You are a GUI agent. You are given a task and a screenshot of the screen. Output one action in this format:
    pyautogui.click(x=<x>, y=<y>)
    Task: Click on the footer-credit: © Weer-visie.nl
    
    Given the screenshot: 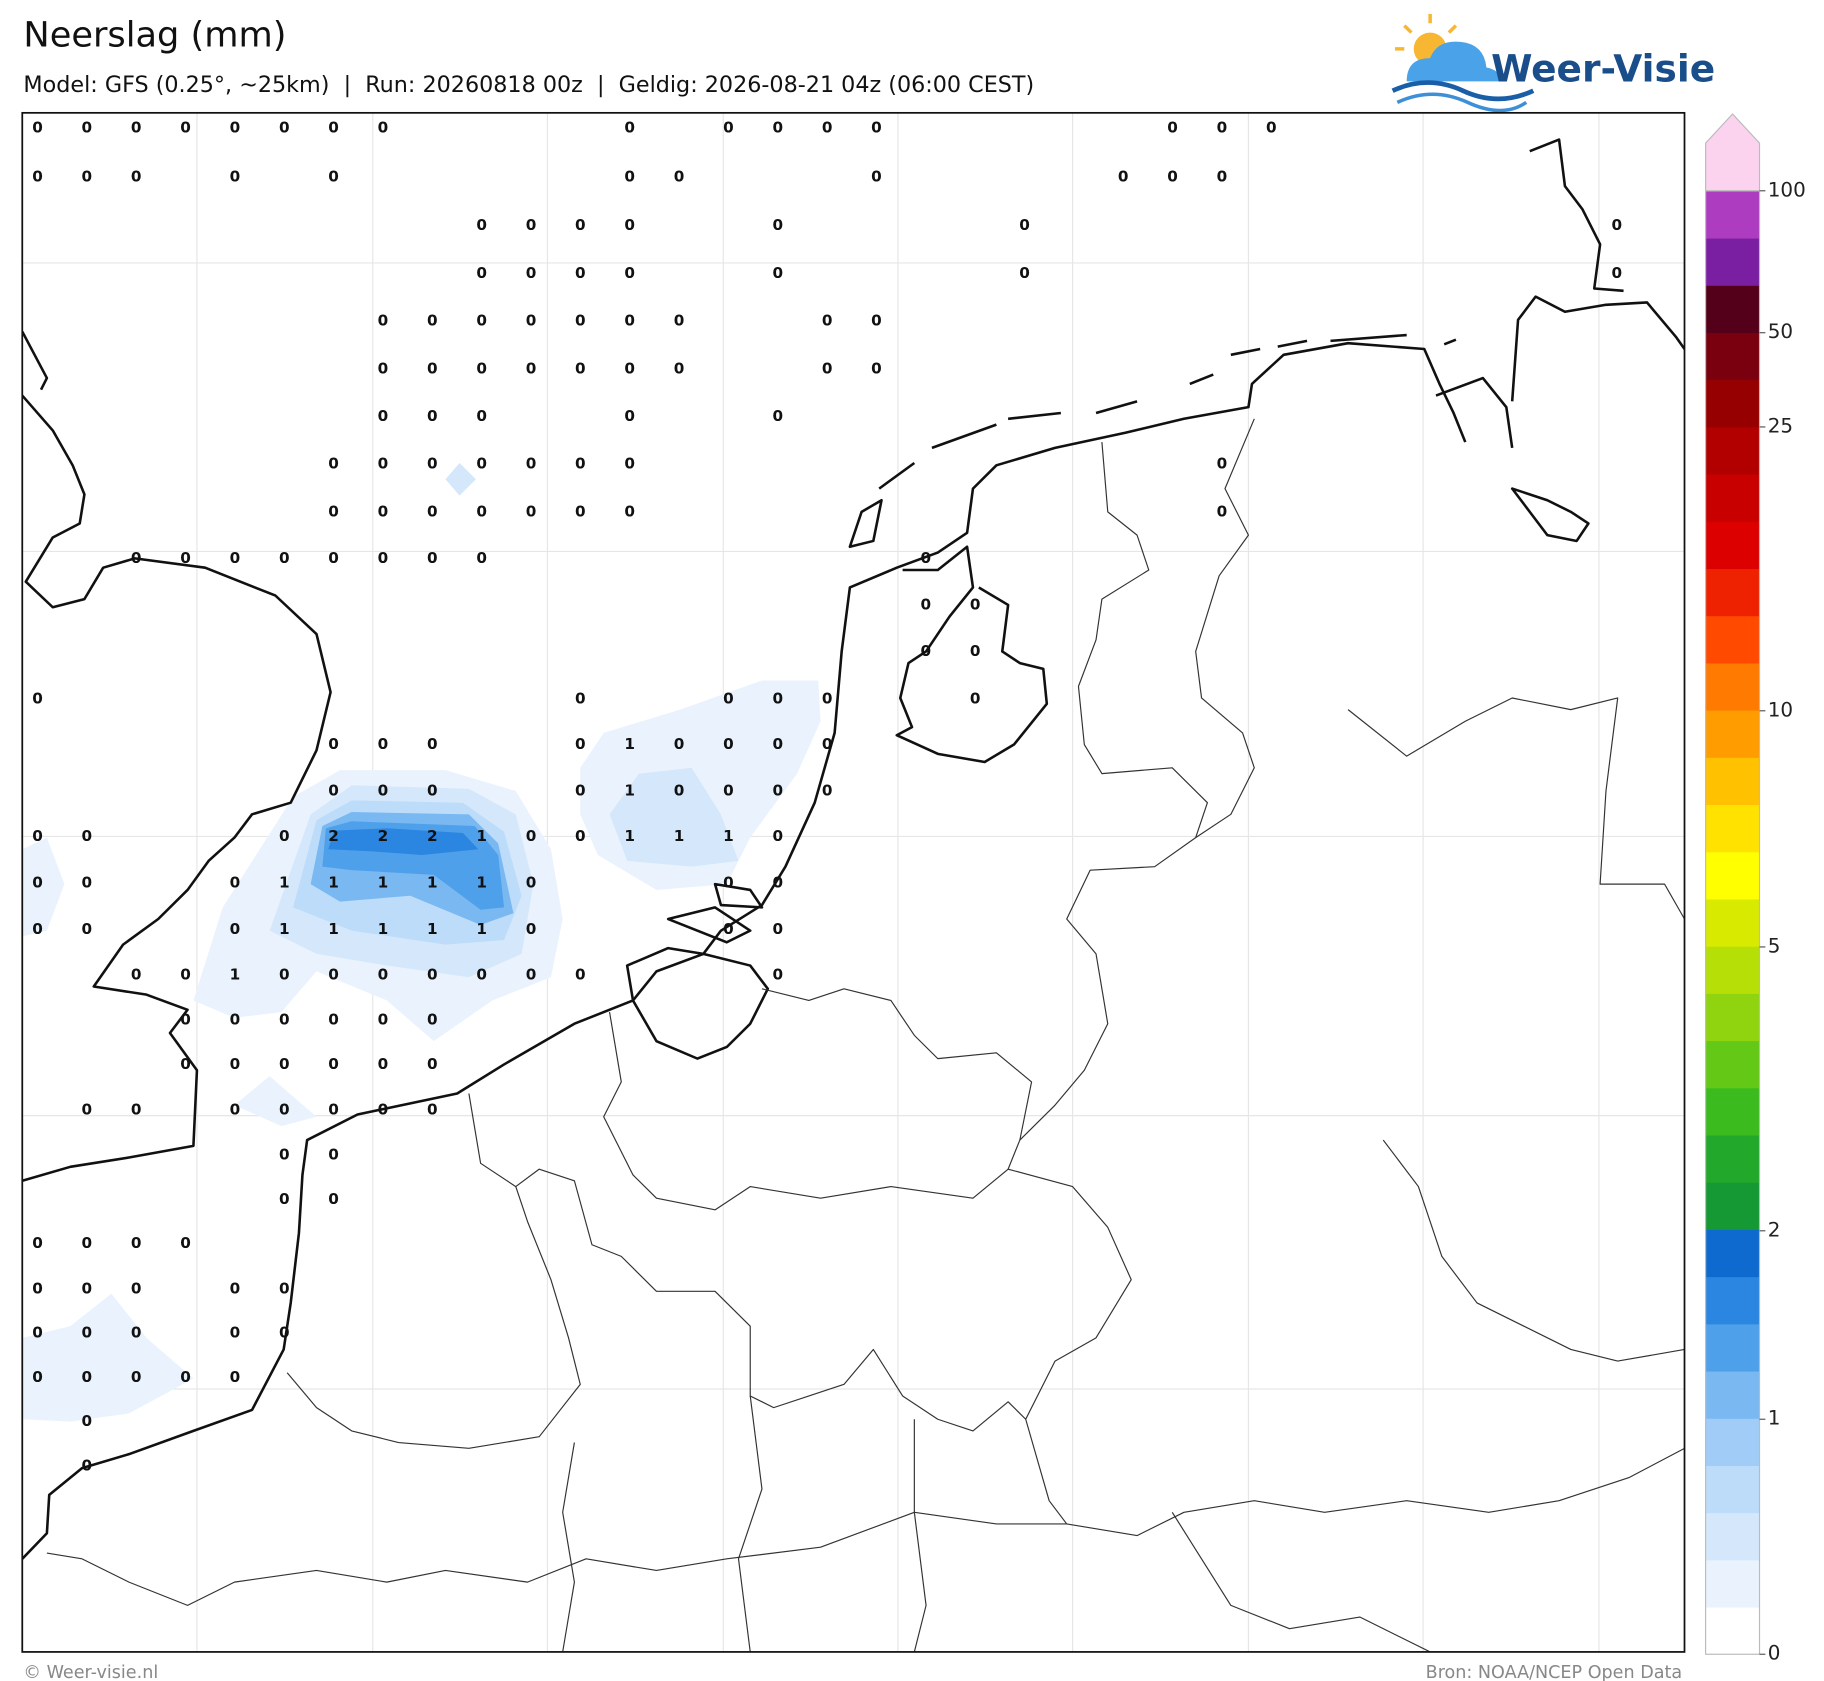 What is the action you would take?
    pyautogui.click(x=90, y=1672)
    